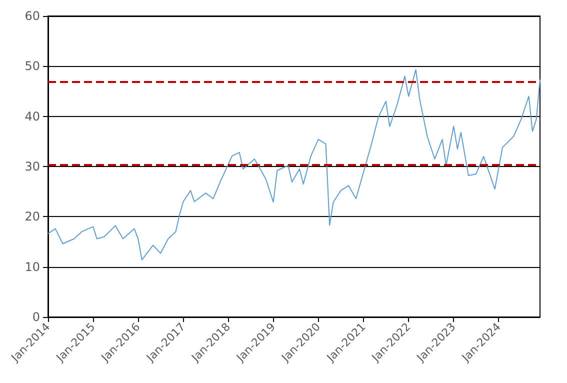  Describe the element at coordinates (36, 317) in the screenshot. I see `y-tick-label: 0` at that location.